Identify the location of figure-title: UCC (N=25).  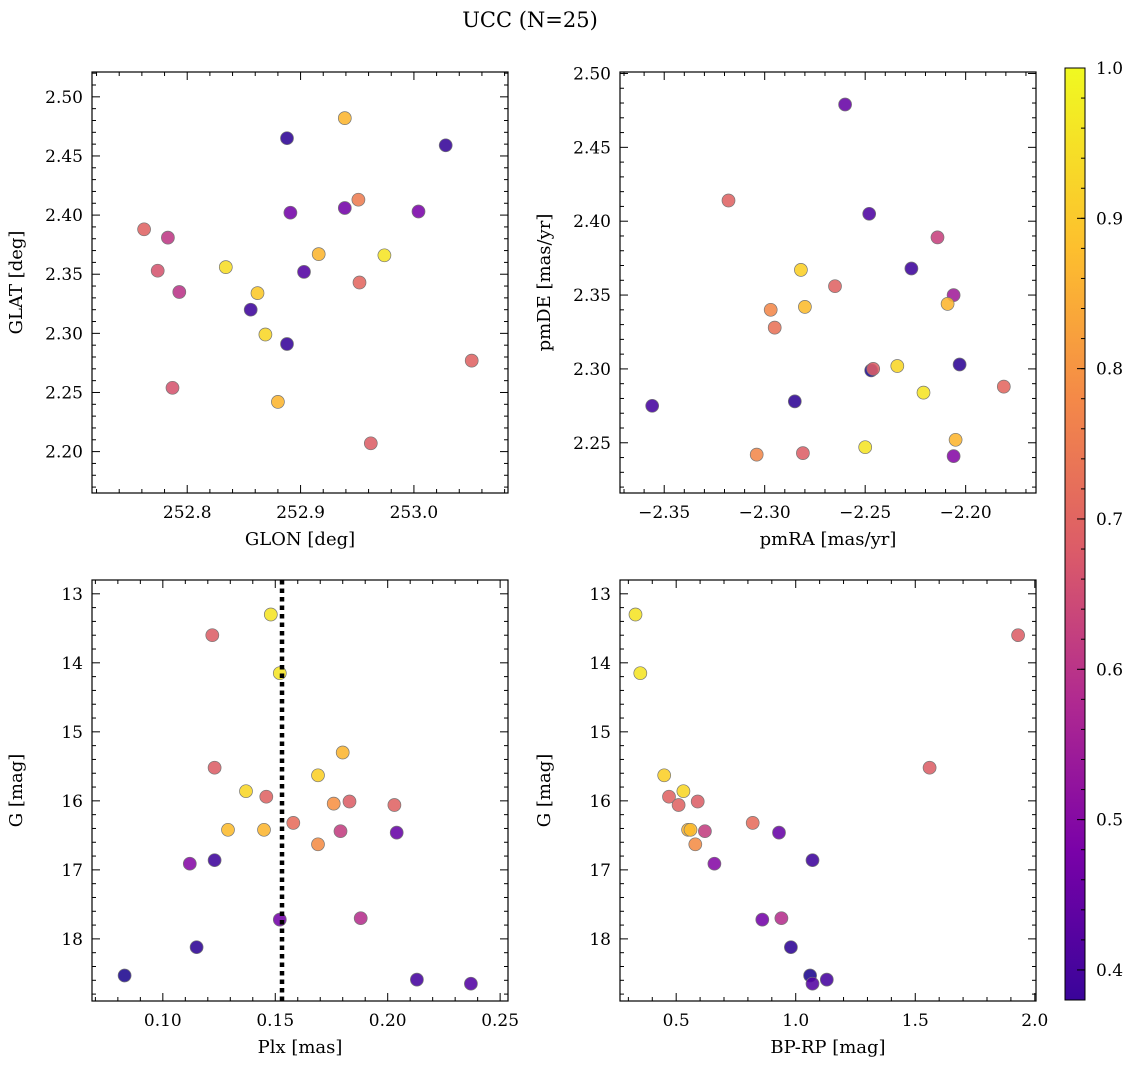
(530, 20).